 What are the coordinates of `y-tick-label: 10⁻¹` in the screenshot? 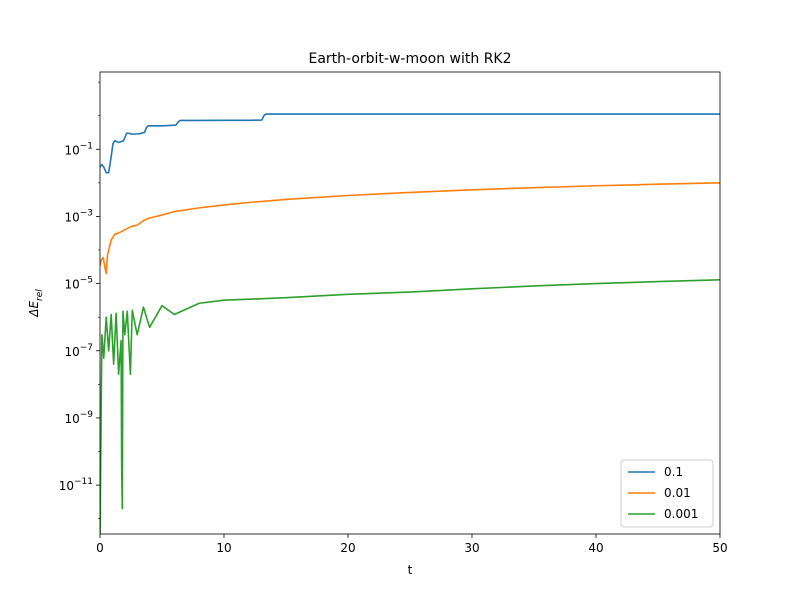 It's located at (78, 149).